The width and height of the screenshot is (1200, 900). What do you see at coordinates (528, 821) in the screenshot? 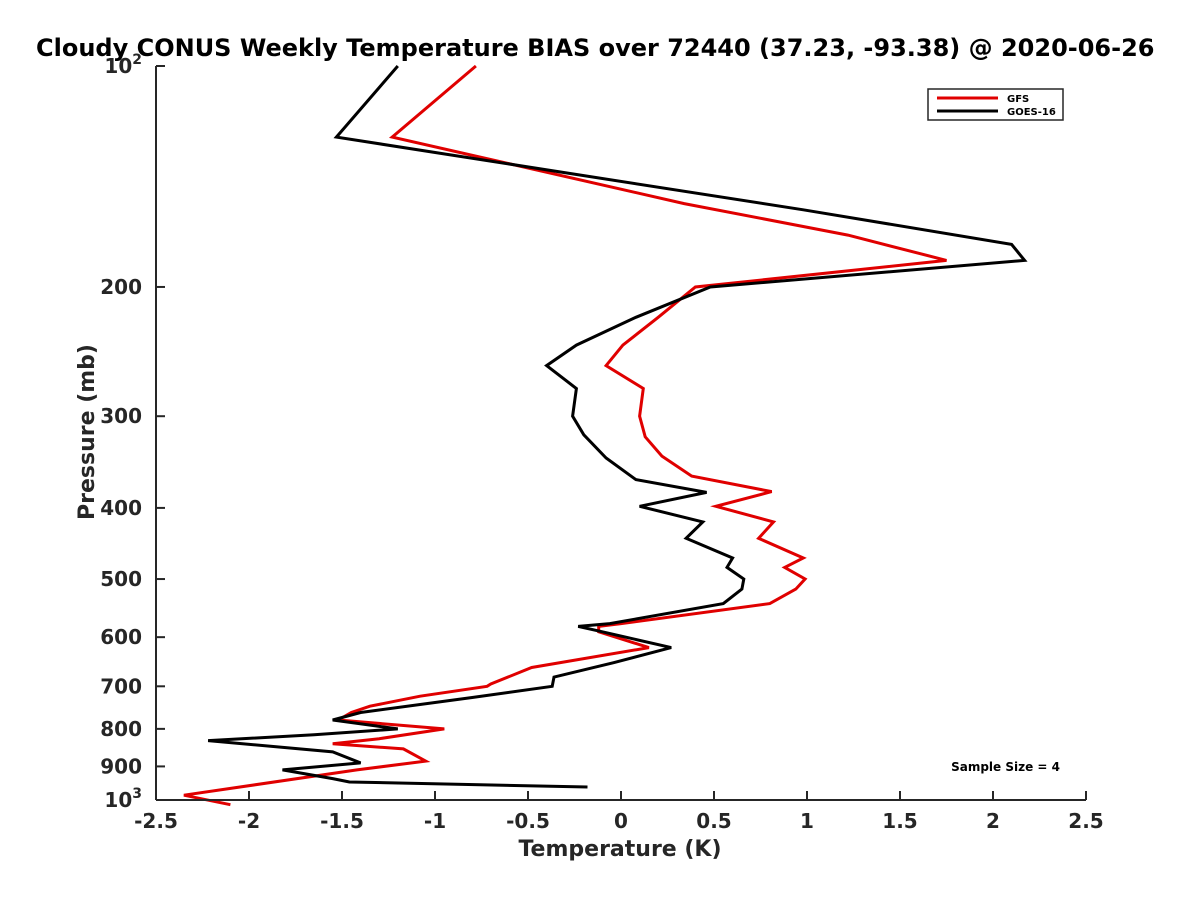
I see `x-tick-label: -0.5` at bounding box center [528, 821].